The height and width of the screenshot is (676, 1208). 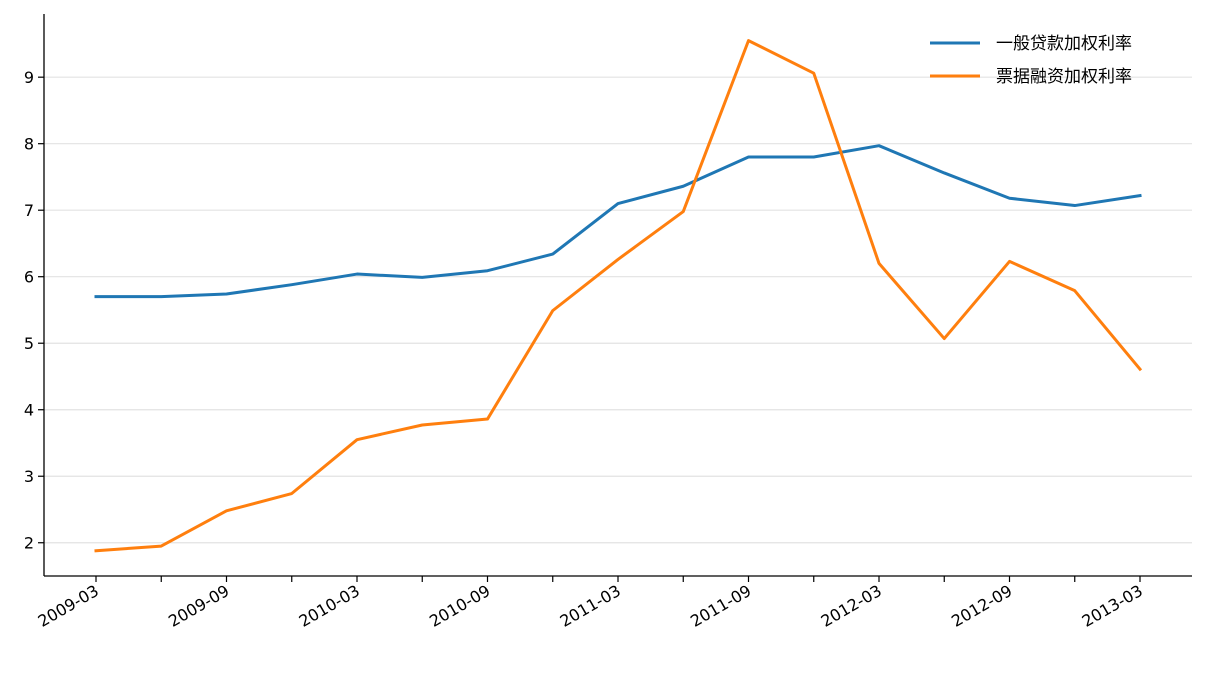 What do you see at coordinates (720, 606) in the screenshot?
I see `x-tick-label: 2011-09` at bounding box center [720, 606].